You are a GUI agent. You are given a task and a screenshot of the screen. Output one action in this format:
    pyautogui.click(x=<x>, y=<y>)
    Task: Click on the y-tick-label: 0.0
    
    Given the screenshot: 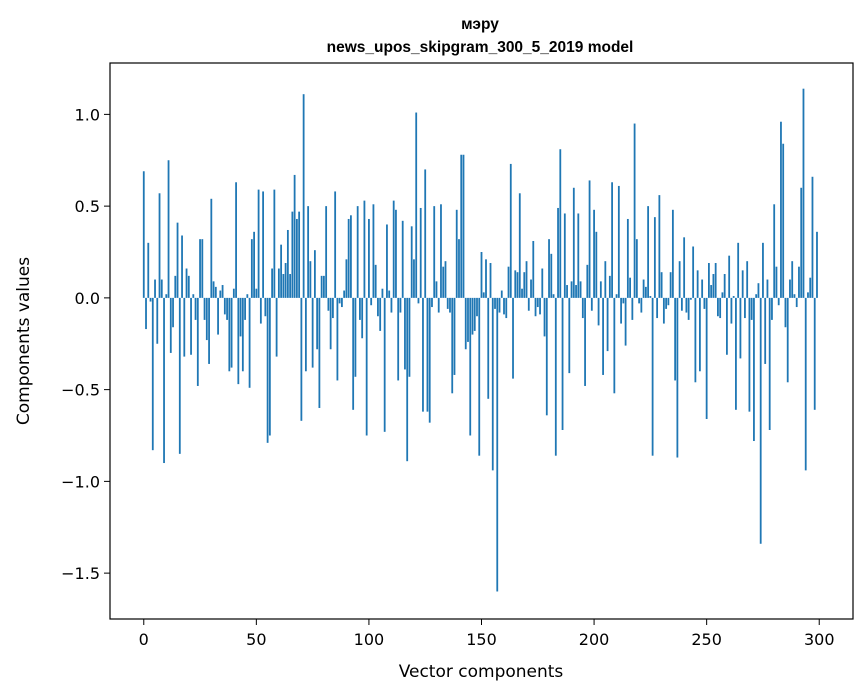 What is the action you would take?
    pyautogui.click(x=87, y=298)
    